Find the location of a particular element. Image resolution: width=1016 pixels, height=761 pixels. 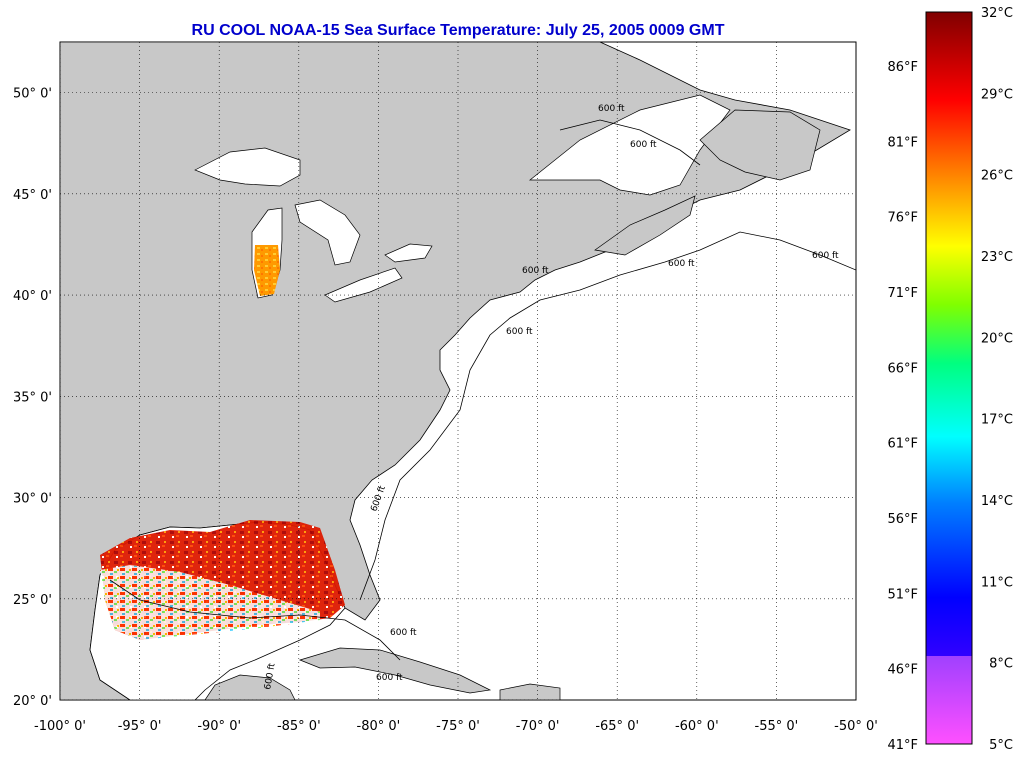

isobath-600ft-lawrence is located at coordinates (630, 142).